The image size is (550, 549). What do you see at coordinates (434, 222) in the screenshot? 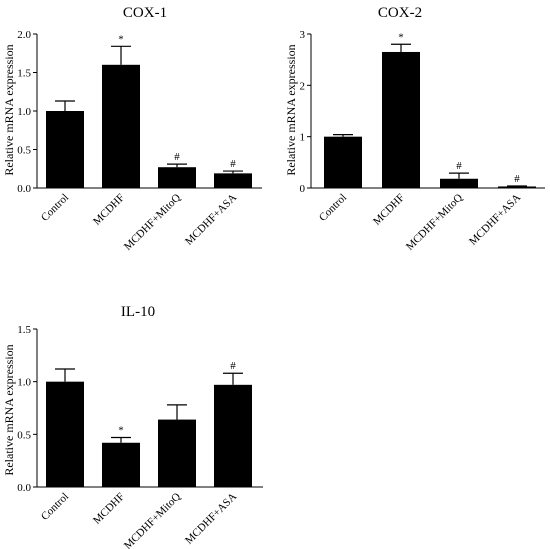
I see `cox2-category-label: MCDHF+MitoQ` at bounding box center [434, 222].